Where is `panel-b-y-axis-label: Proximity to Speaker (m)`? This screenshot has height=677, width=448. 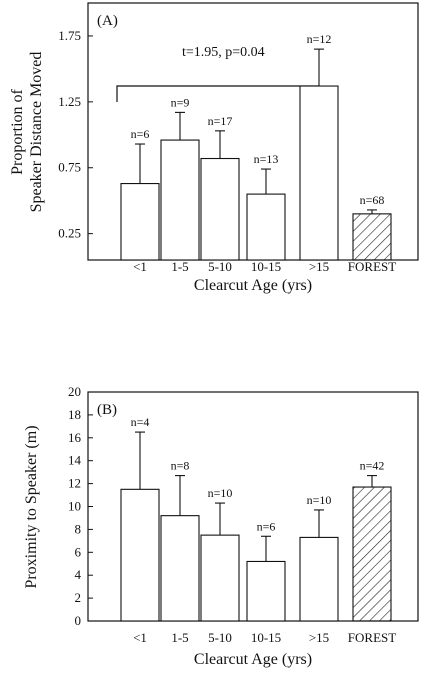 panel-b-y-axis-label: Proximity to Speaker (m) is located at coordinates (31, 506).